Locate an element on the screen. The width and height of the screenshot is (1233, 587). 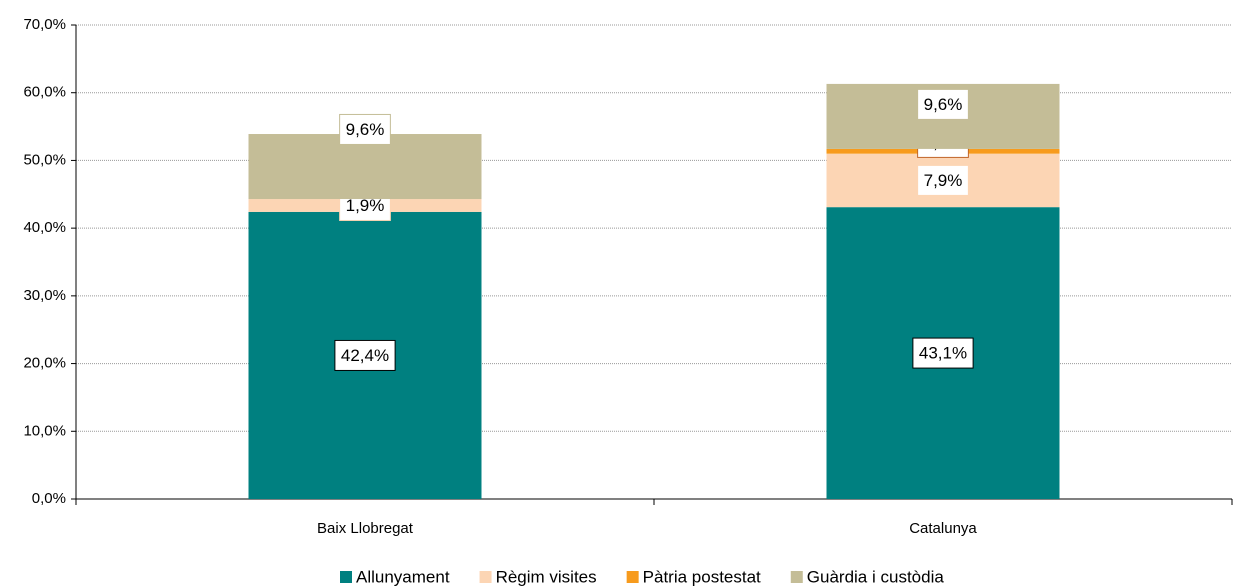
y-tick-label: 30,0% is located at coordinates (44, 295).